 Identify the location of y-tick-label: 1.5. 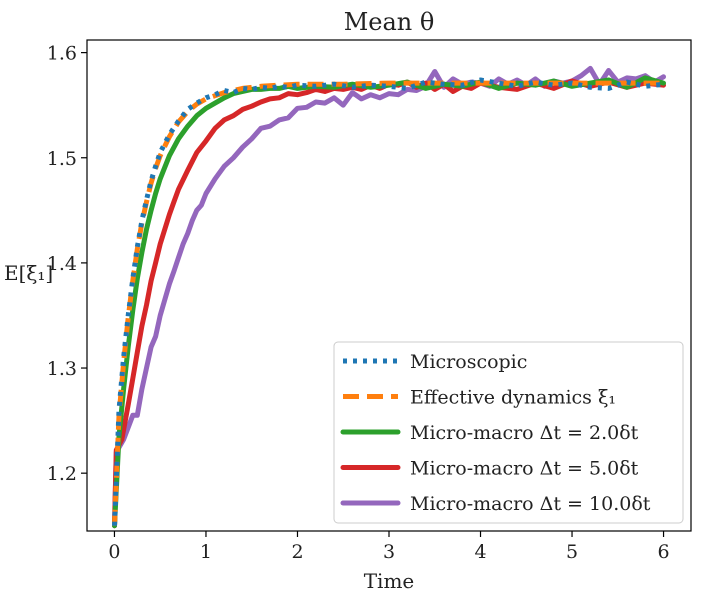
(62, 159).